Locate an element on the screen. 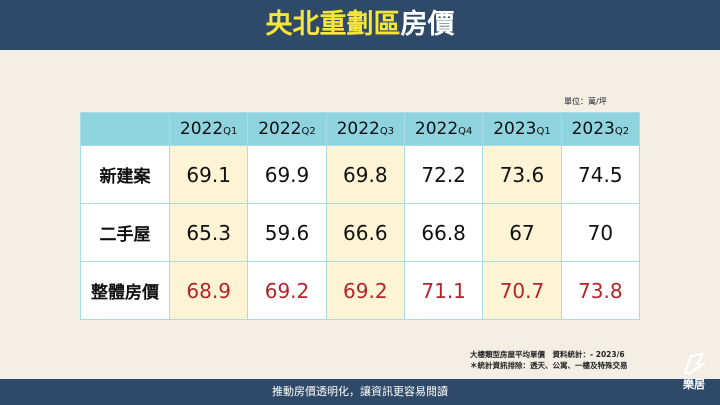 Image resolution: width=720 pixels, height=405 pixels. logo-icon is located at coordinates (695, 364).